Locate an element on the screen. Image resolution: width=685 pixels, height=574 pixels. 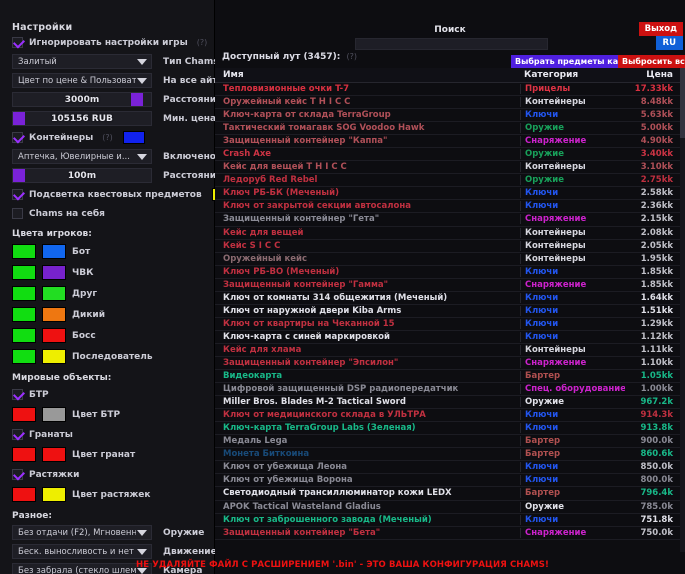
column-header-name: Имя is located at coordinates (233, 75).